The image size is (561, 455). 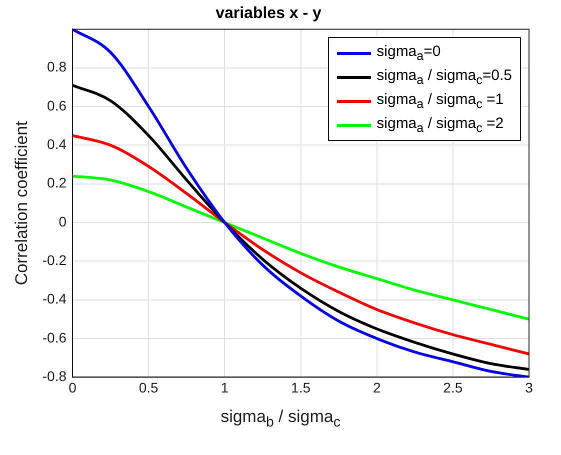 What do you see at coordinates (21, 203) in the screenshot?
I see `y-axis-title: Correlation coefficient` at bounding box center [21, 203].